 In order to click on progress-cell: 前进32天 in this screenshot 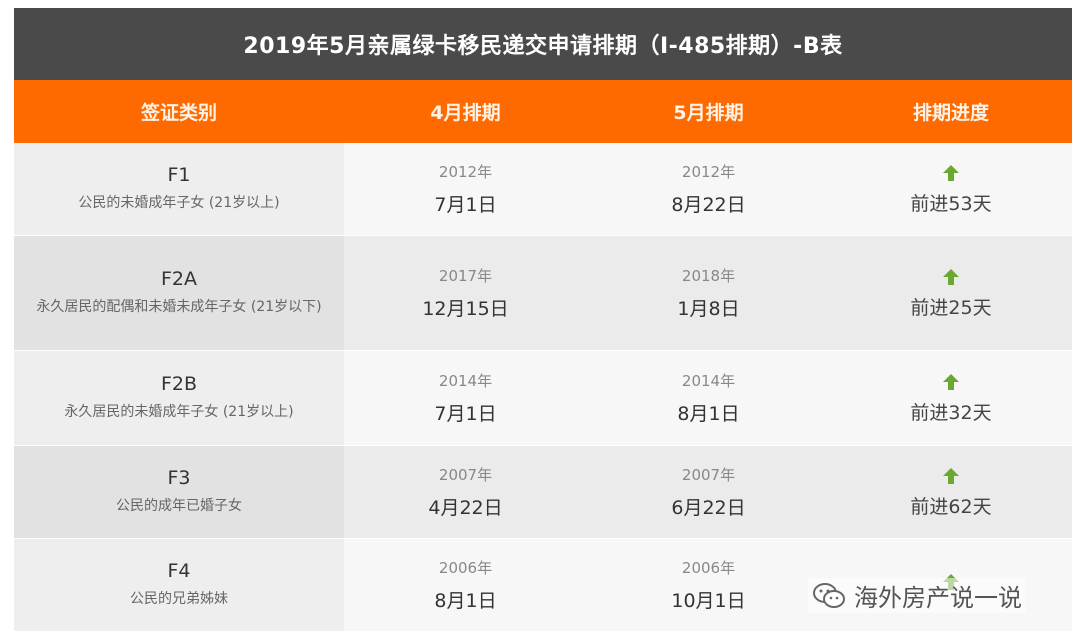, I will do `click(951, 398)`.